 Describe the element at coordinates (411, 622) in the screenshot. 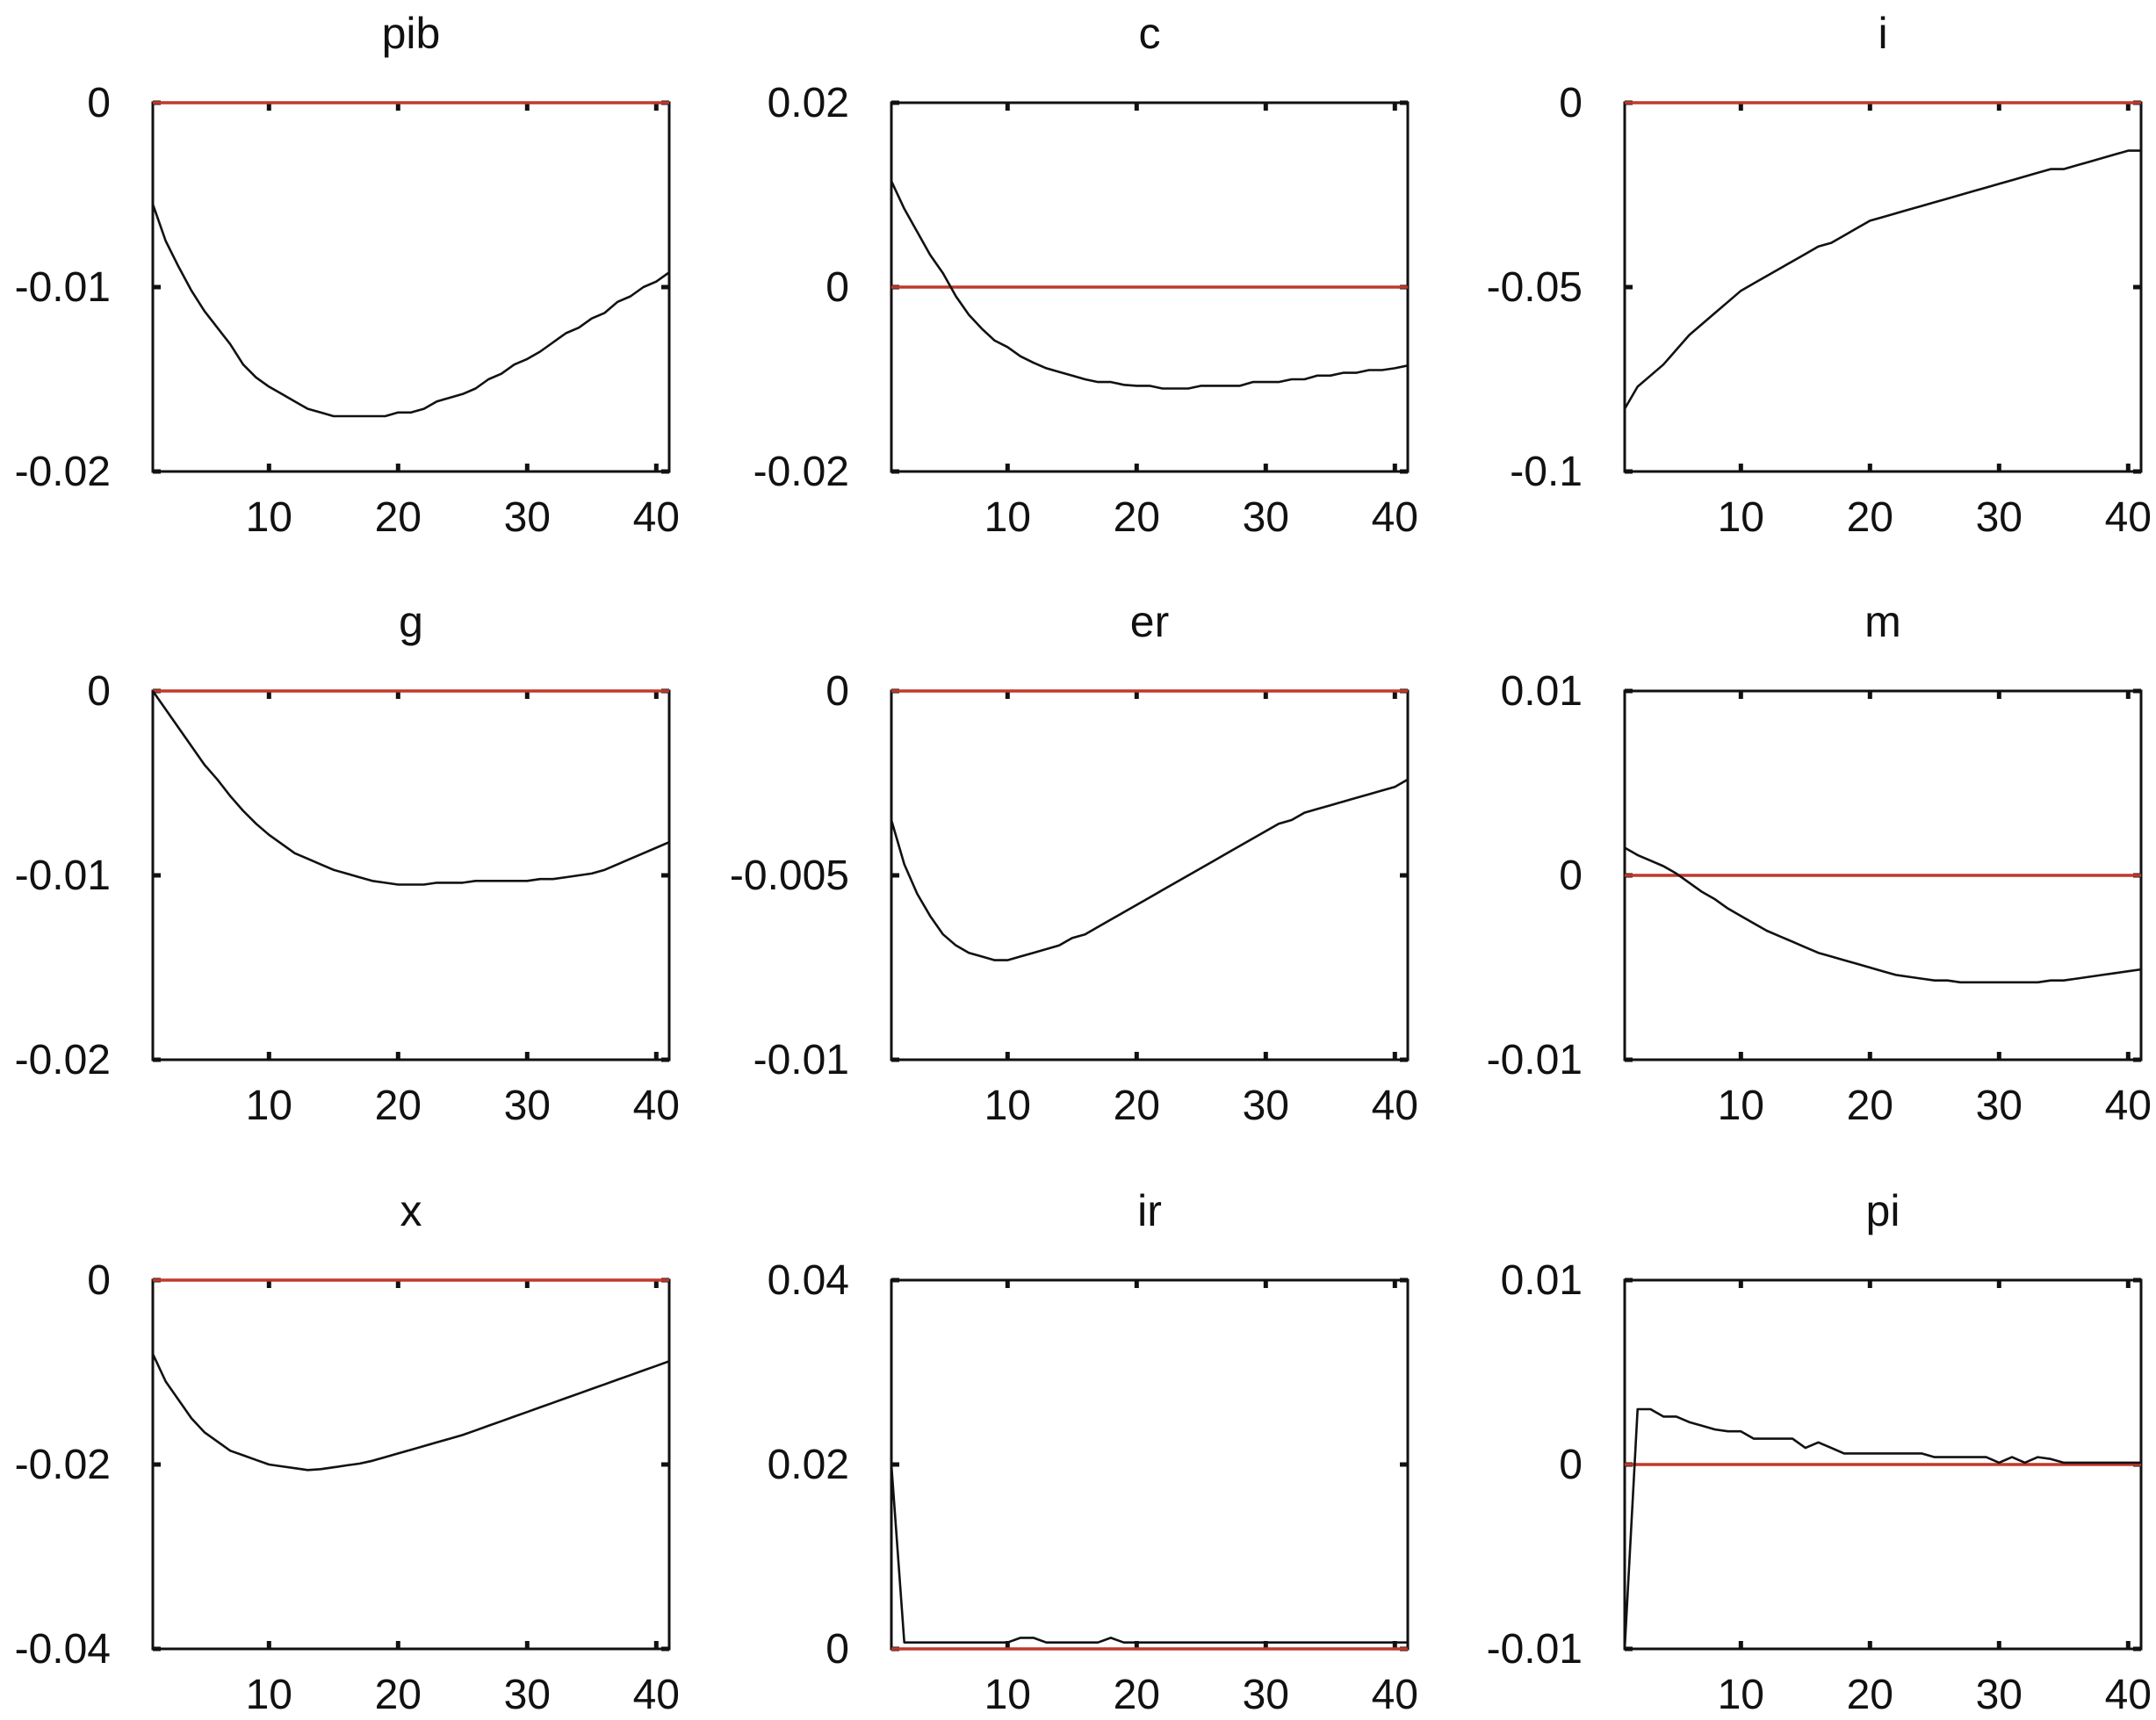

I see `subplot-title: g` at that location.